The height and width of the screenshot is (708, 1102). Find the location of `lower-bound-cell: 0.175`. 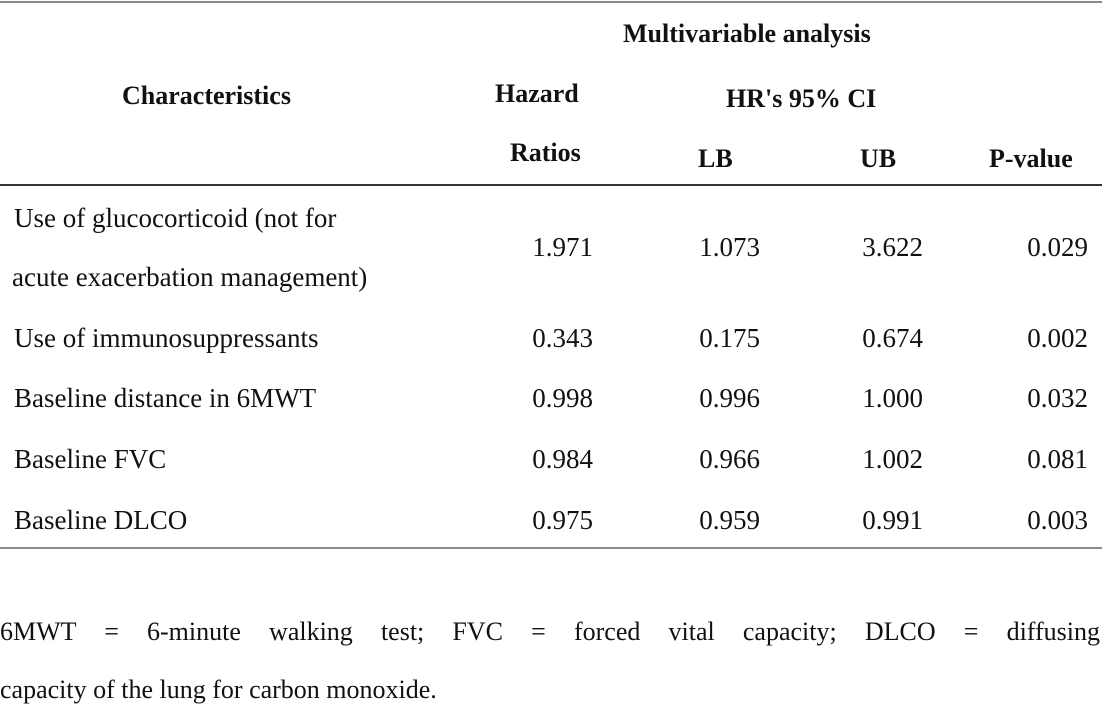

lower-bound-cell: 0.175 is located at coordinates (729, 338).